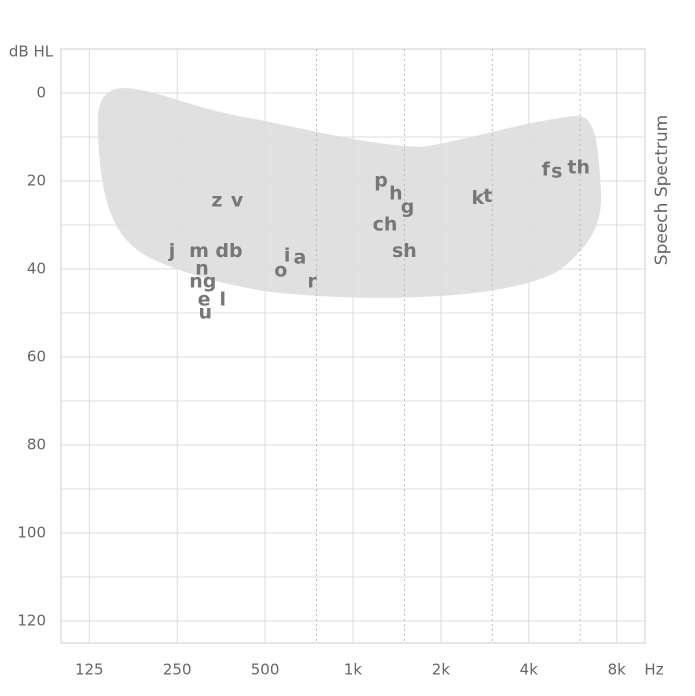 This screenshot has height=696, width=695. What do you see at coordinates (222, 299) in the screenshot?
I see `phoneme: l` at bounding box center [222, 299].